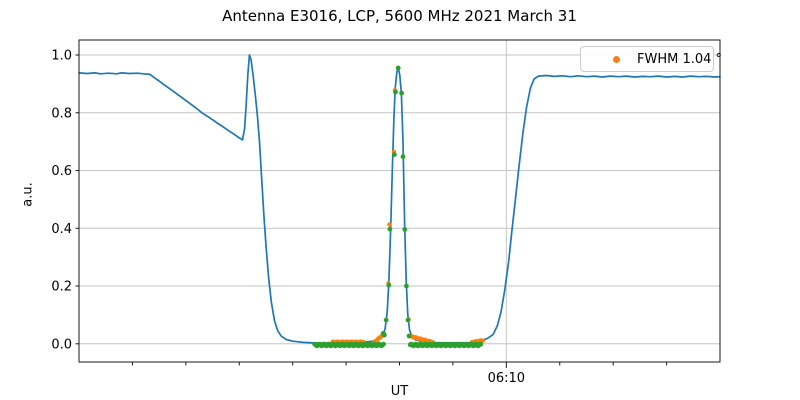 This screenshot has height=400, width=800. I want to click on ytick-label: 0.2, so click(61, 287).